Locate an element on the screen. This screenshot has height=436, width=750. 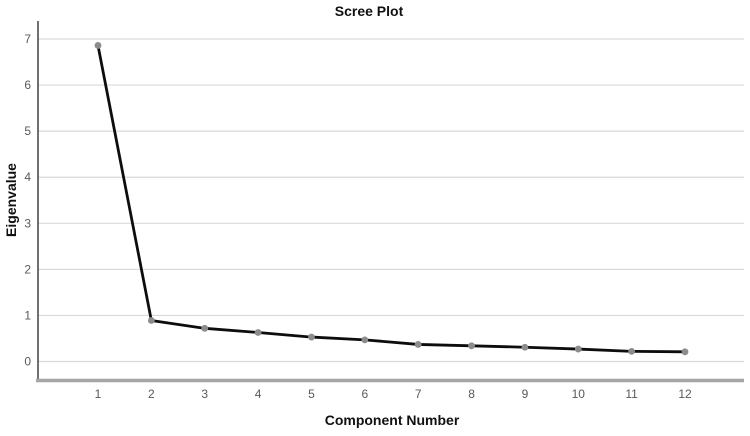
x-tick-label: 4 is located at coordinates (258, 394).